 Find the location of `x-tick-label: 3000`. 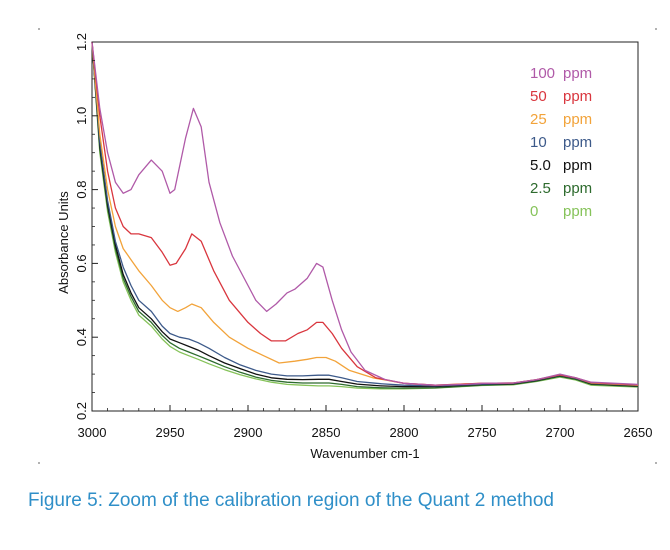

x-tick-label: 3000 is located at coordinates (92, 432).